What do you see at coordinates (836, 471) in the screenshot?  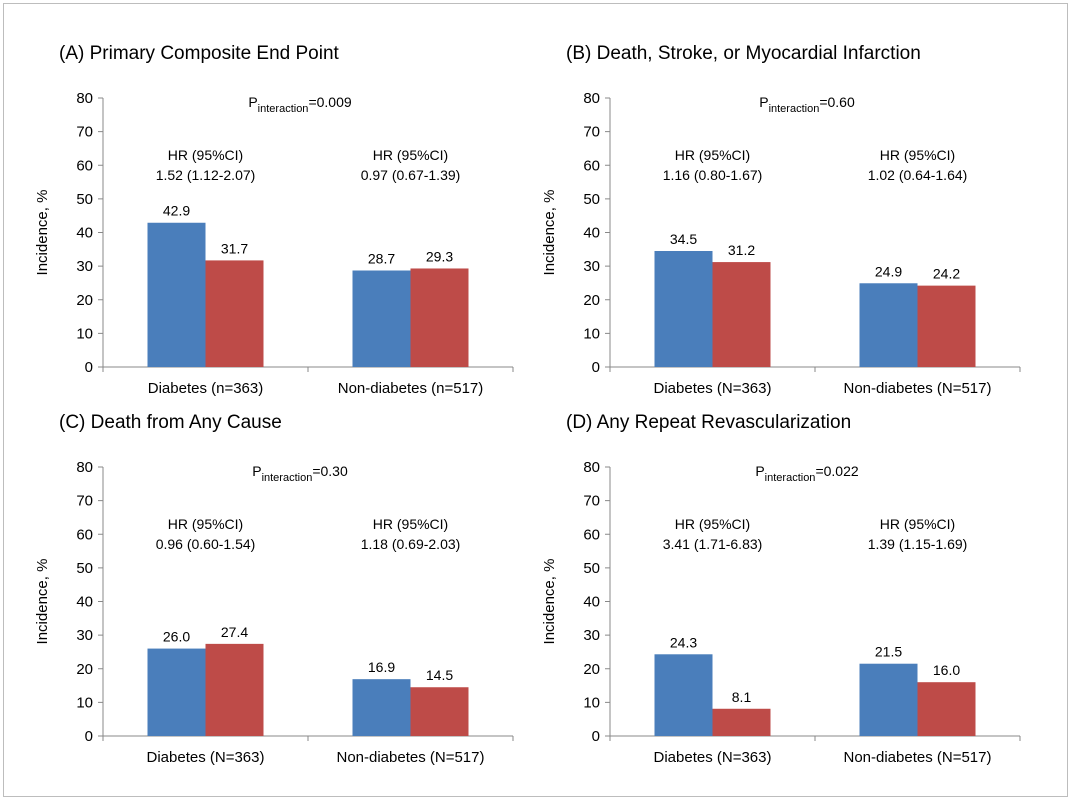 I see `p-label-value: =0.022` at bounding box center [836, 471].